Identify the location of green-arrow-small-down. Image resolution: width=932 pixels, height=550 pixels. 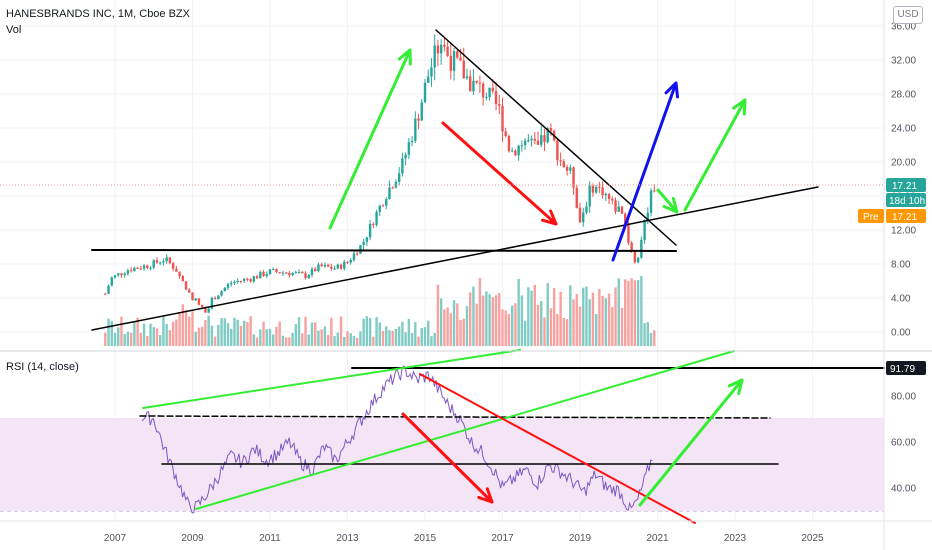
(667, 201).